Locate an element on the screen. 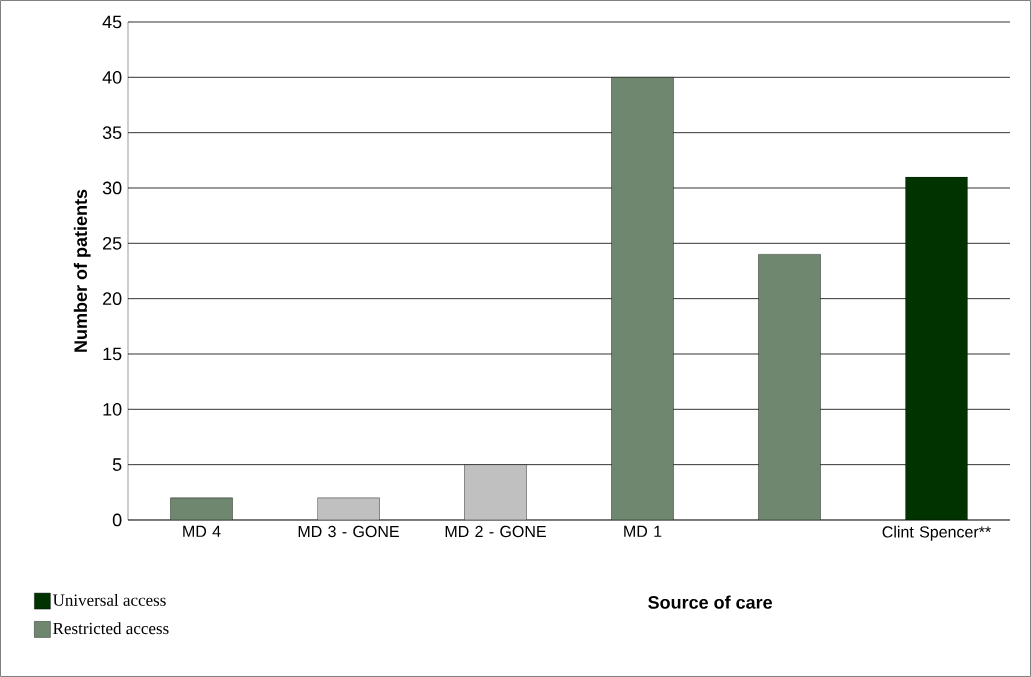 The width and height of the screenshot is (1031, 677). y-tick-label: 20 is located at coordinates (112, 299).